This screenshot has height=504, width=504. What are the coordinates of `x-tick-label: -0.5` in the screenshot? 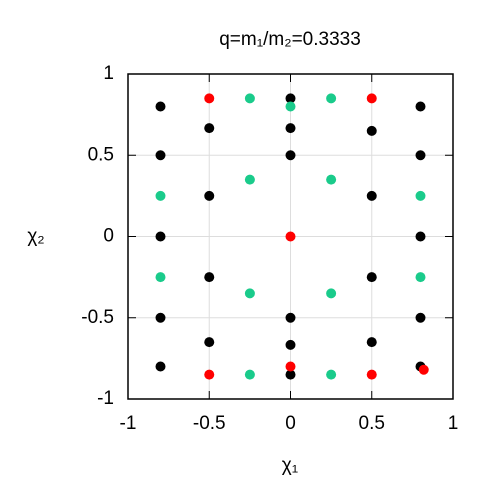 It's located at (209, 423).